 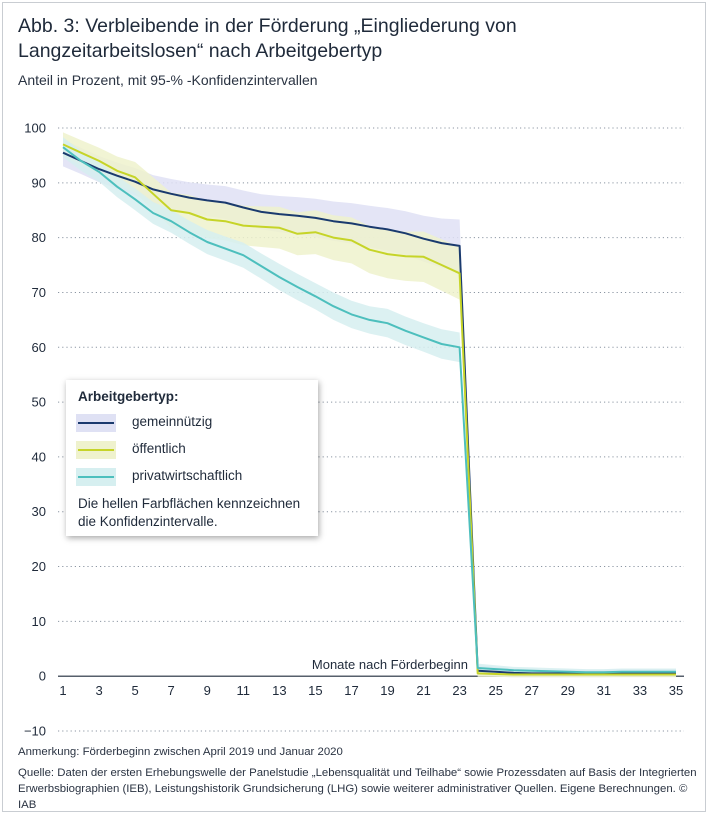 I want to click on x-tick-label: 15, so click(x=315, y=690).